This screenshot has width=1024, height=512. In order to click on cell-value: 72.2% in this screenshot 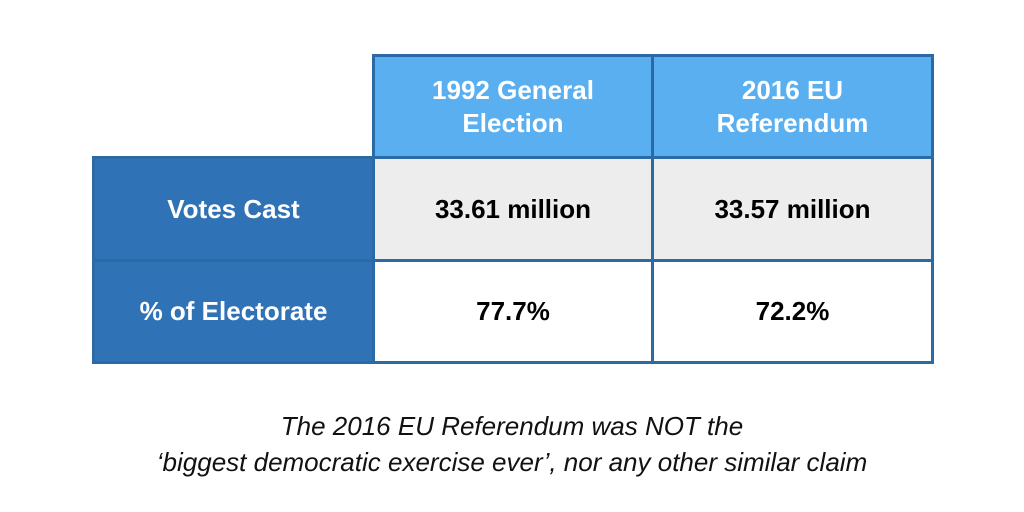, I will do `click(792, 311)`.